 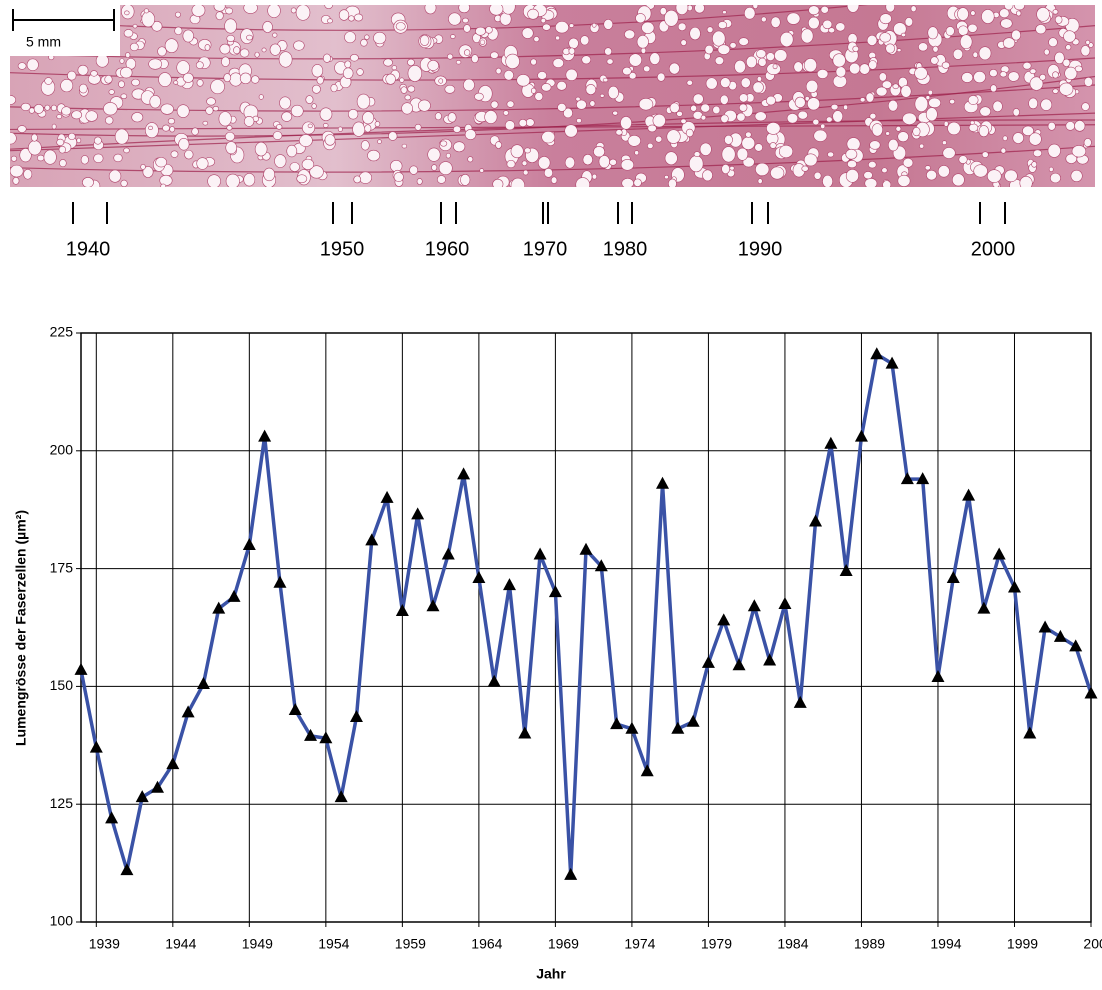 What do you see at coordinates (62, 685) in the screenshot?
I see `y-tick-label: 150` at bounding box center [62, 685].